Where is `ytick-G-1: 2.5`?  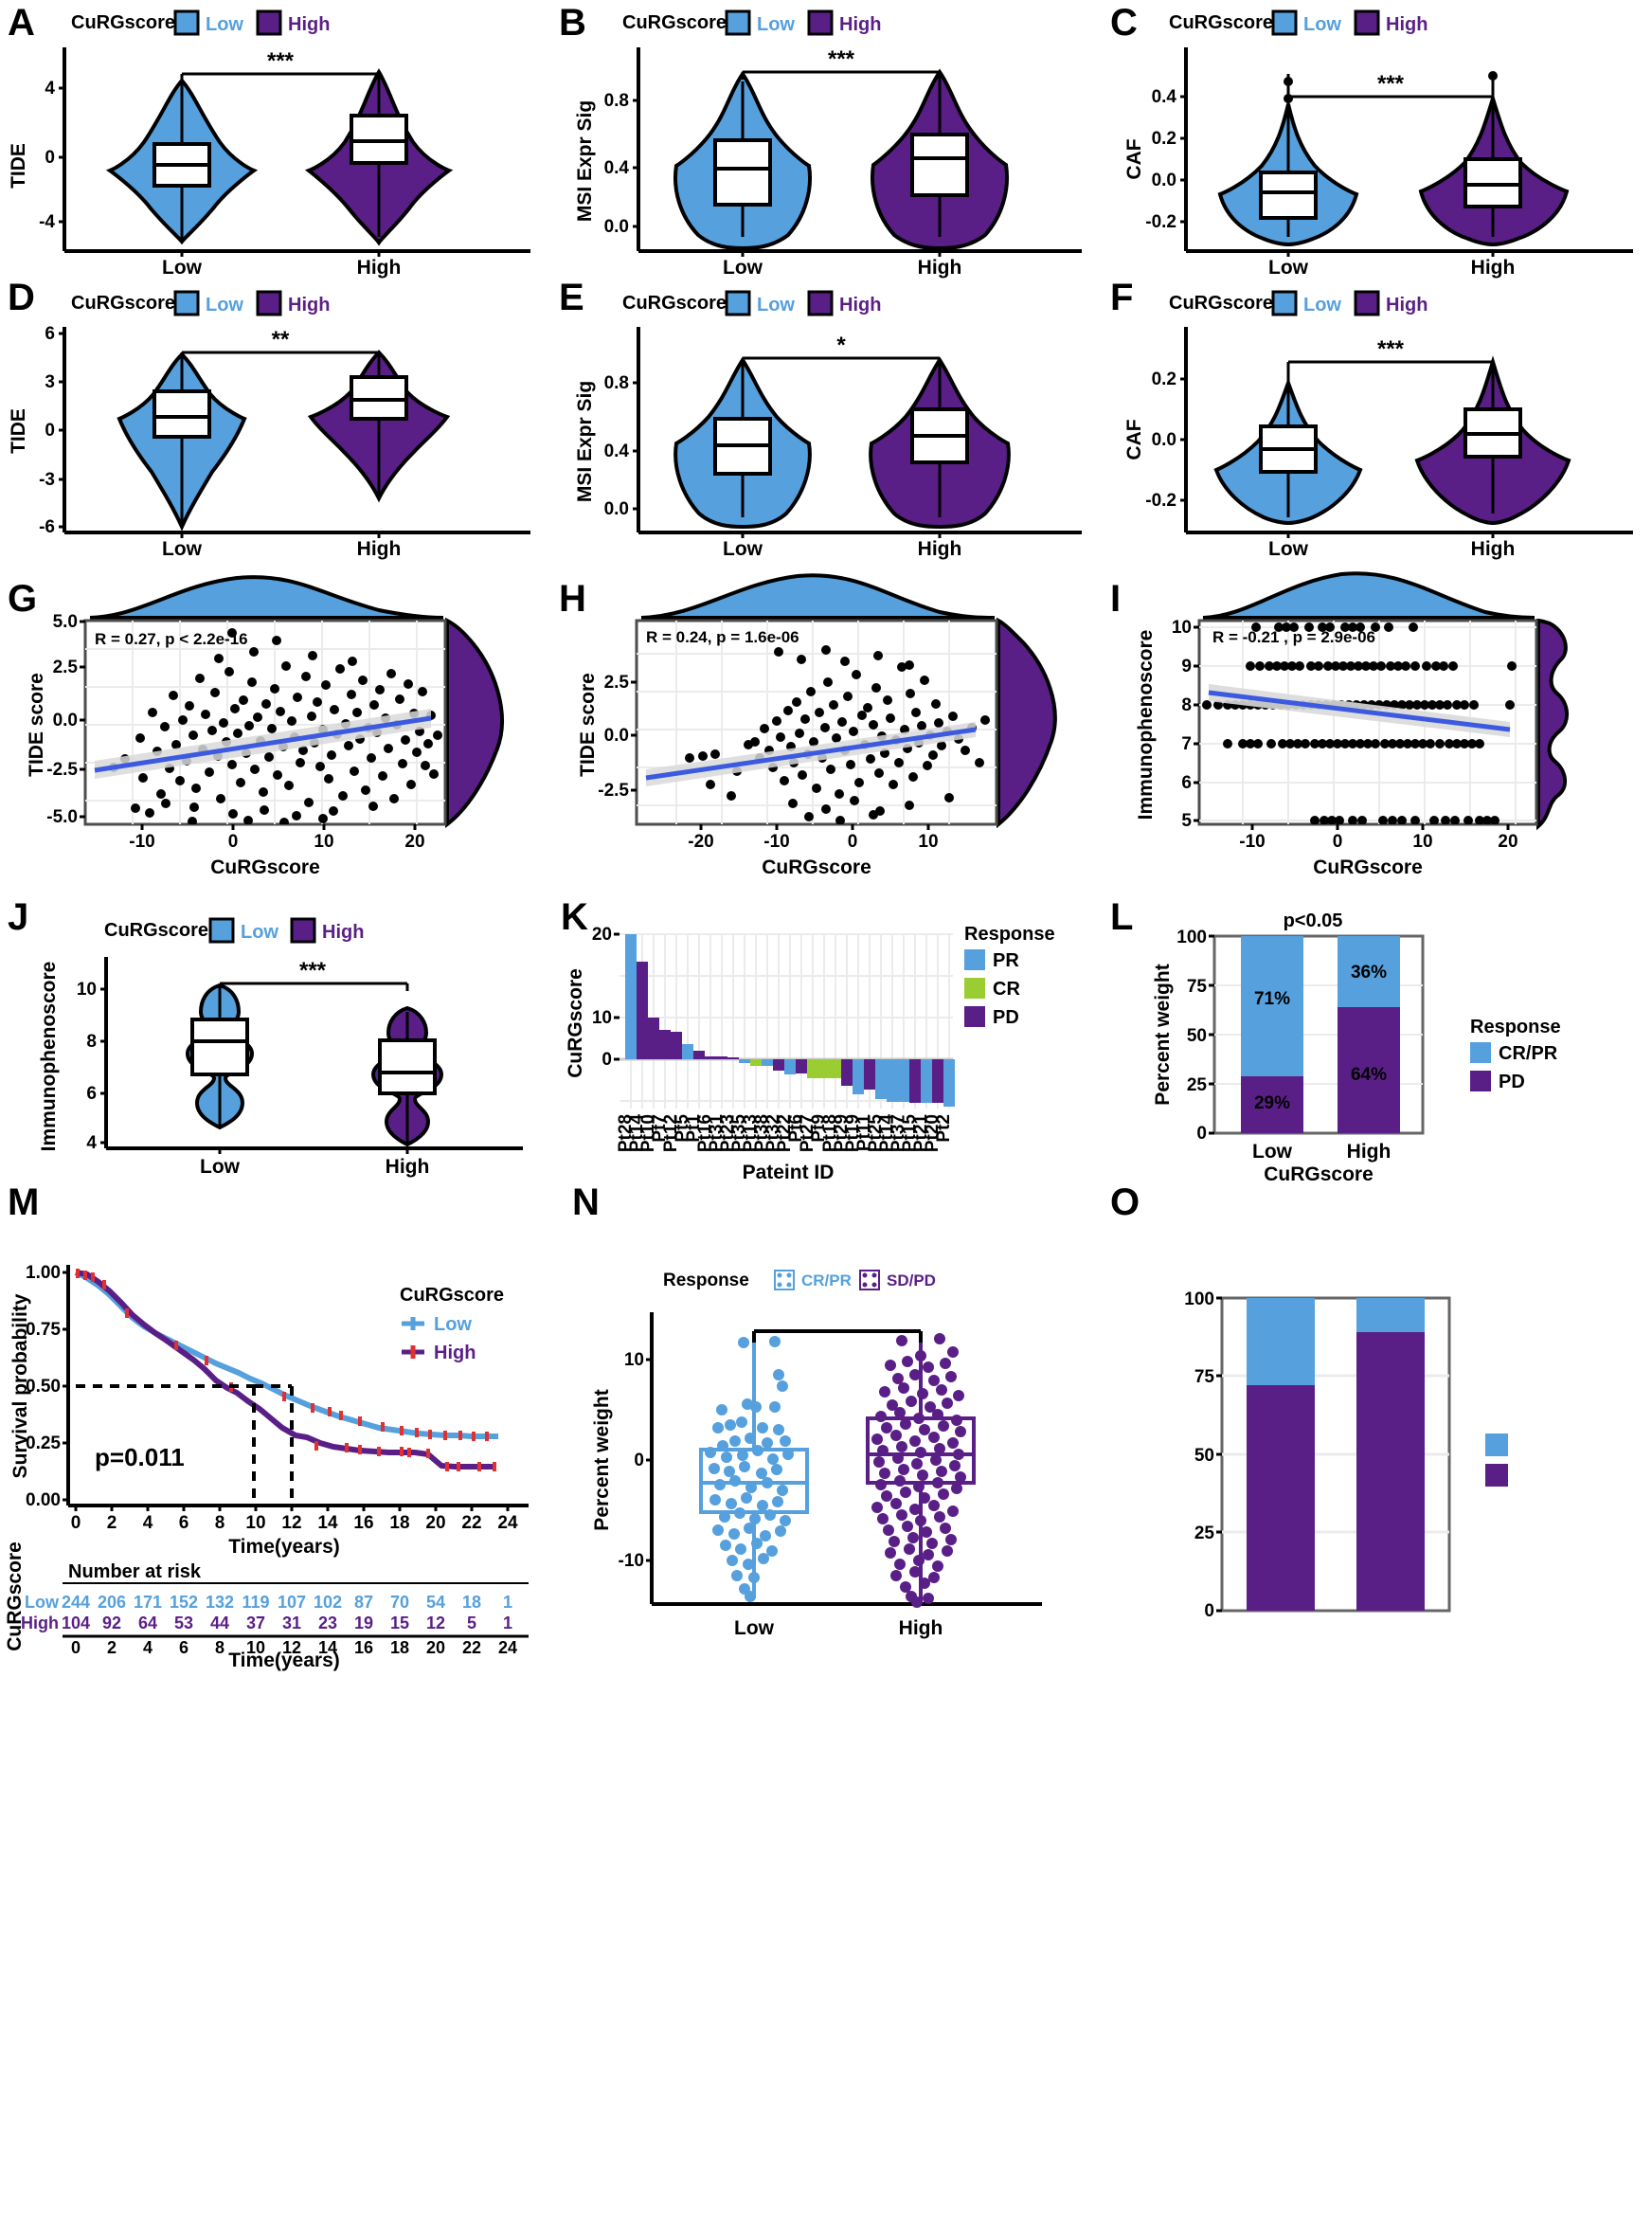 ytick-G-1: 2.5 is located at coordinates (66, 667).